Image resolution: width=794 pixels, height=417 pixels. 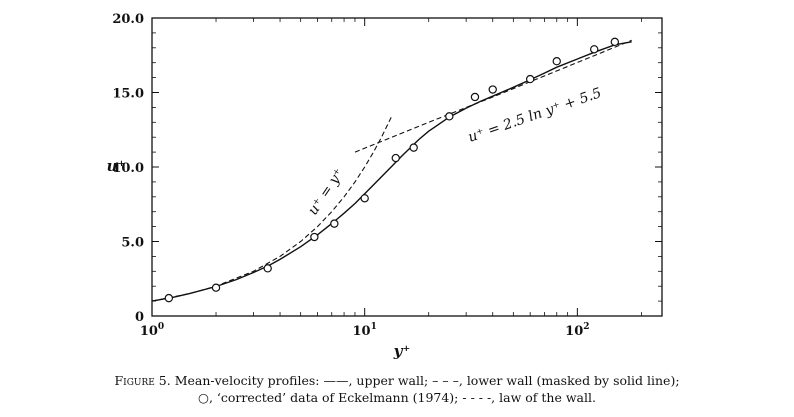 What do you see at coordinates (535, 115) in the screenshot?
I see `log-law-annotation: u⁺ = 2.5 ln y⁺ + 5.5` at bounding box center [535, 115].